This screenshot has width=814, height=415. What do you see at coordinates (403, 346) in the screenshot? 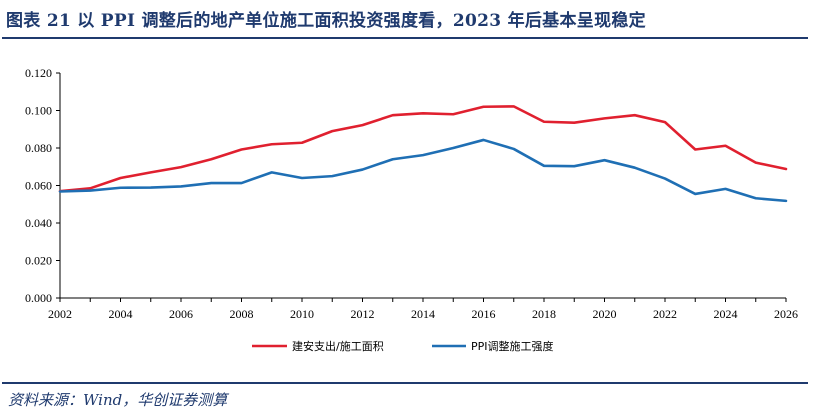
I see `chart-legend: 建安支出/施工面积 PPI调整施工强度` at bounding box center [403, 346].